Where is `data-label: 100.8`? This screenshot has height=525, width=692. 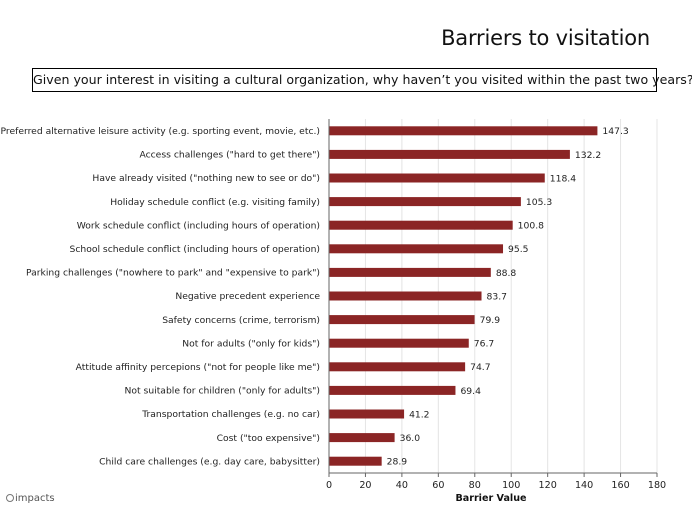
data-label: 100.8 is located at coordinates (531, 226).